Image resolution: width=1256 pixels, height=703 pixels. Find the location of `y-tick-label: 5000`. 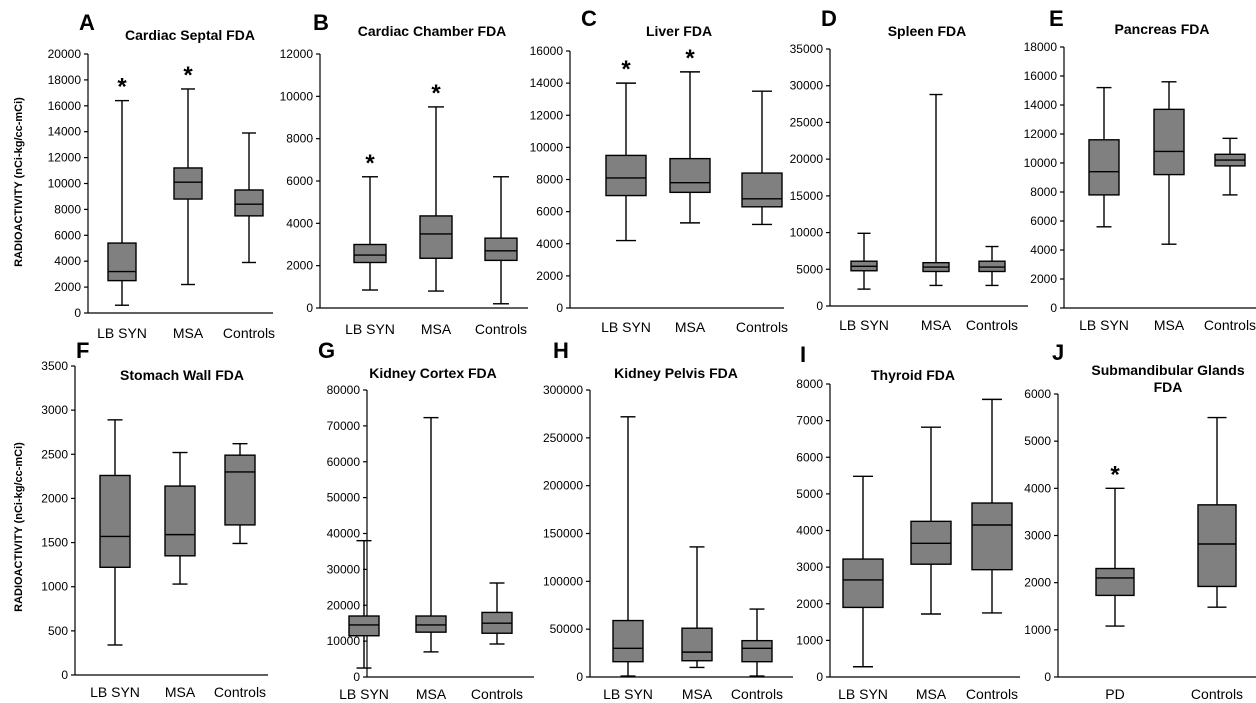

y-tick-label: 5000 is located at coordinates (809, 269).